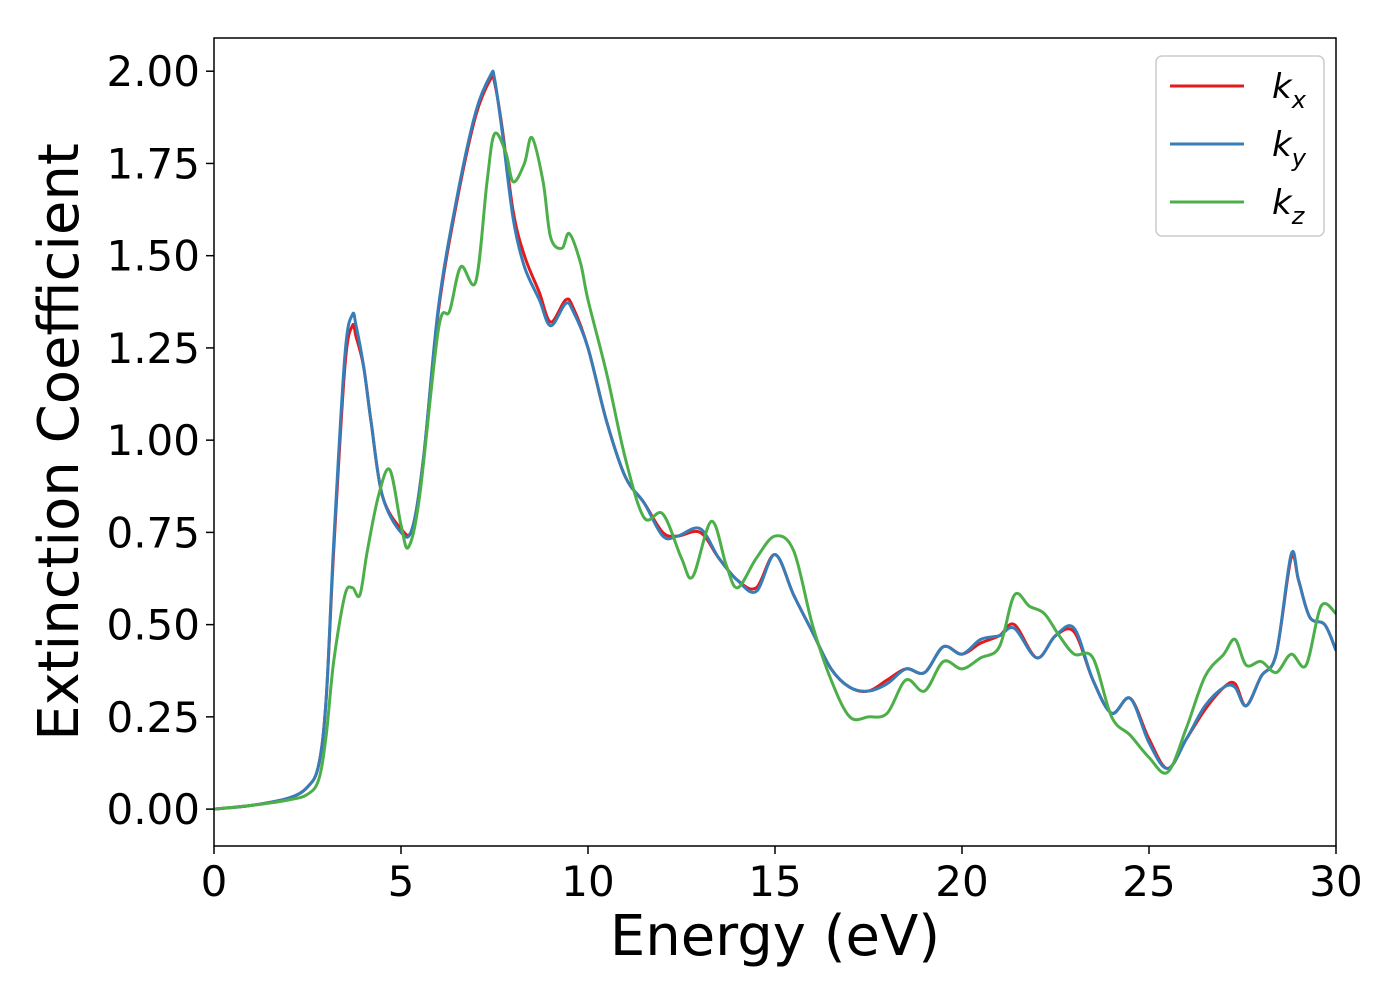 The height and width of the screenshot is (1000, 1400). I want to click on legend: kx ky kz, so click(1240, 146).